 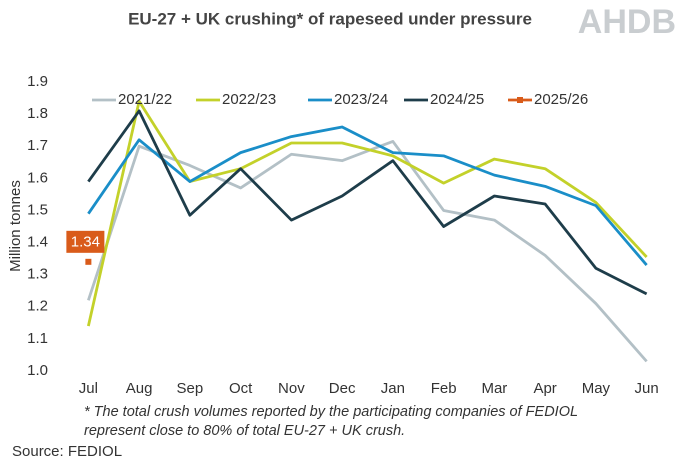 I want to click on data-label-box, so click(x=85, y=241).